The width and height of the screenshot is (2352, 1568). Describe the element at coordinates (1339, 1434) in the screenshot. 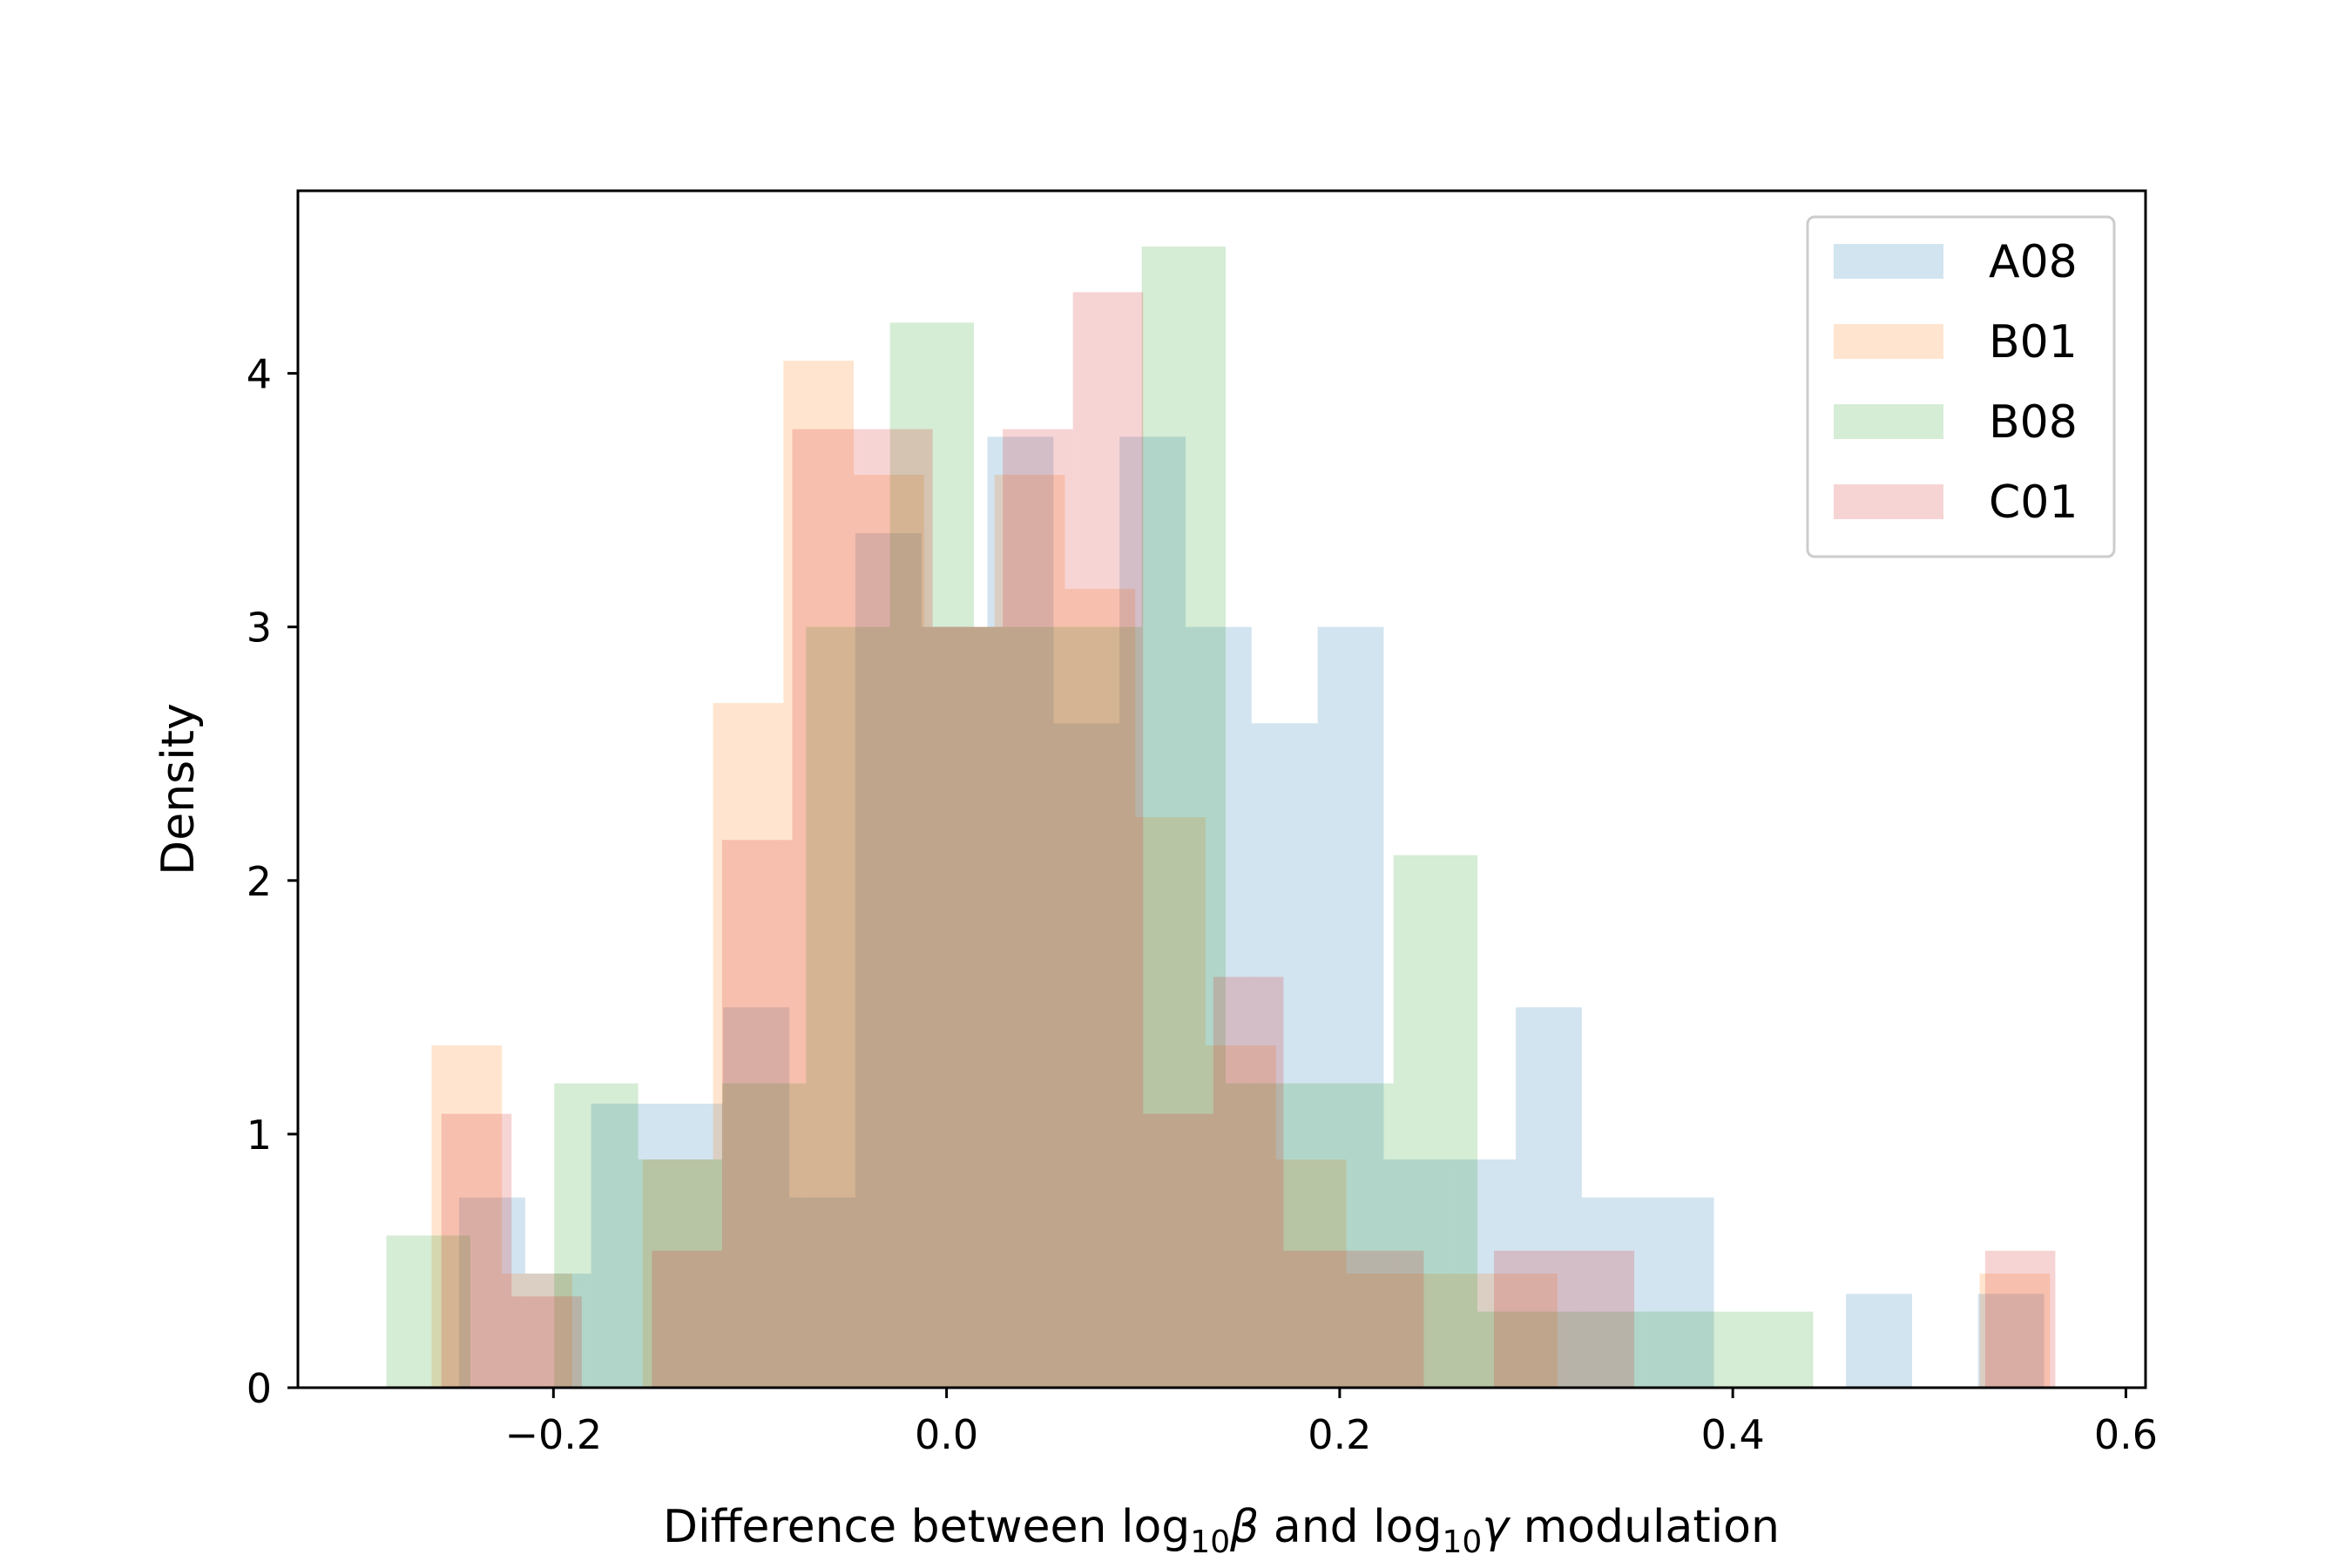

I see `x-tick-label: 0.2` at that location.